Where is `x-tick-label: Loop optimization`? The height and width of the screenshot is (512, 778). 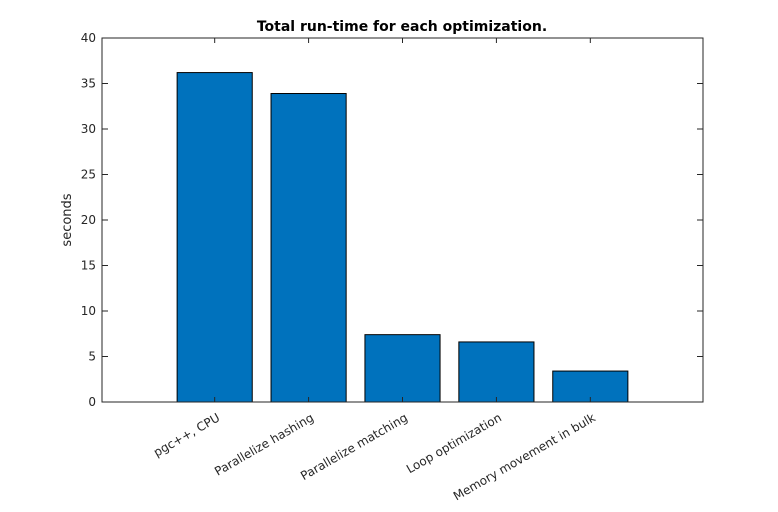 x-tick-label: Loop optimization is located at coordinates (454, 443).